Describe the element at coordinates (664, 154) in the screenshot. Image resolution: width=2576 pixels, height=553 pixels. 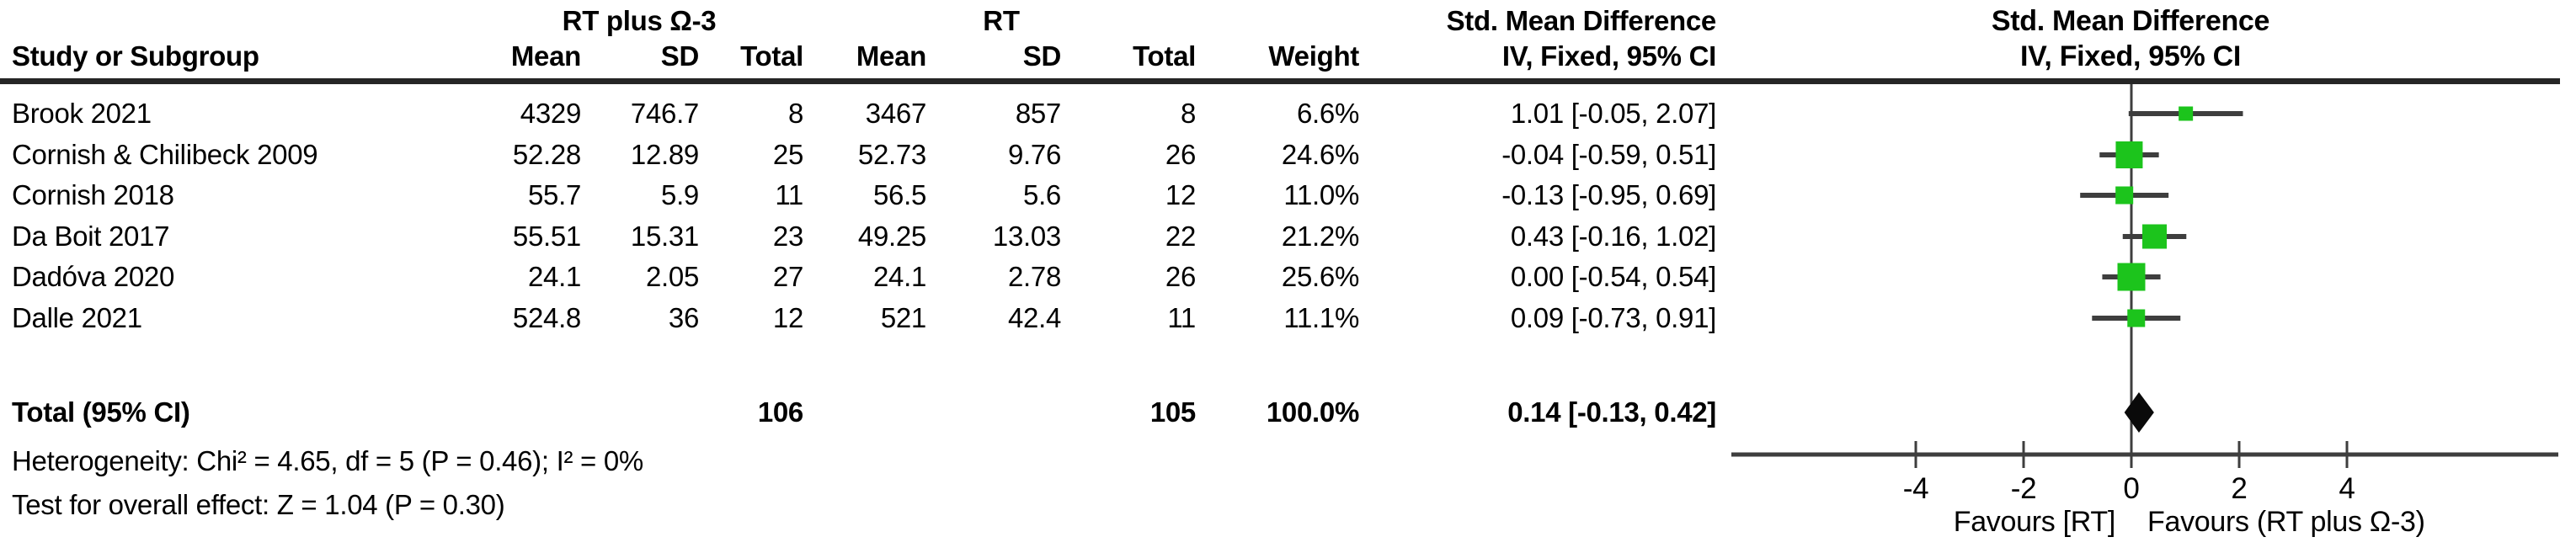
I see `sd1-value: 12.89` at that location.